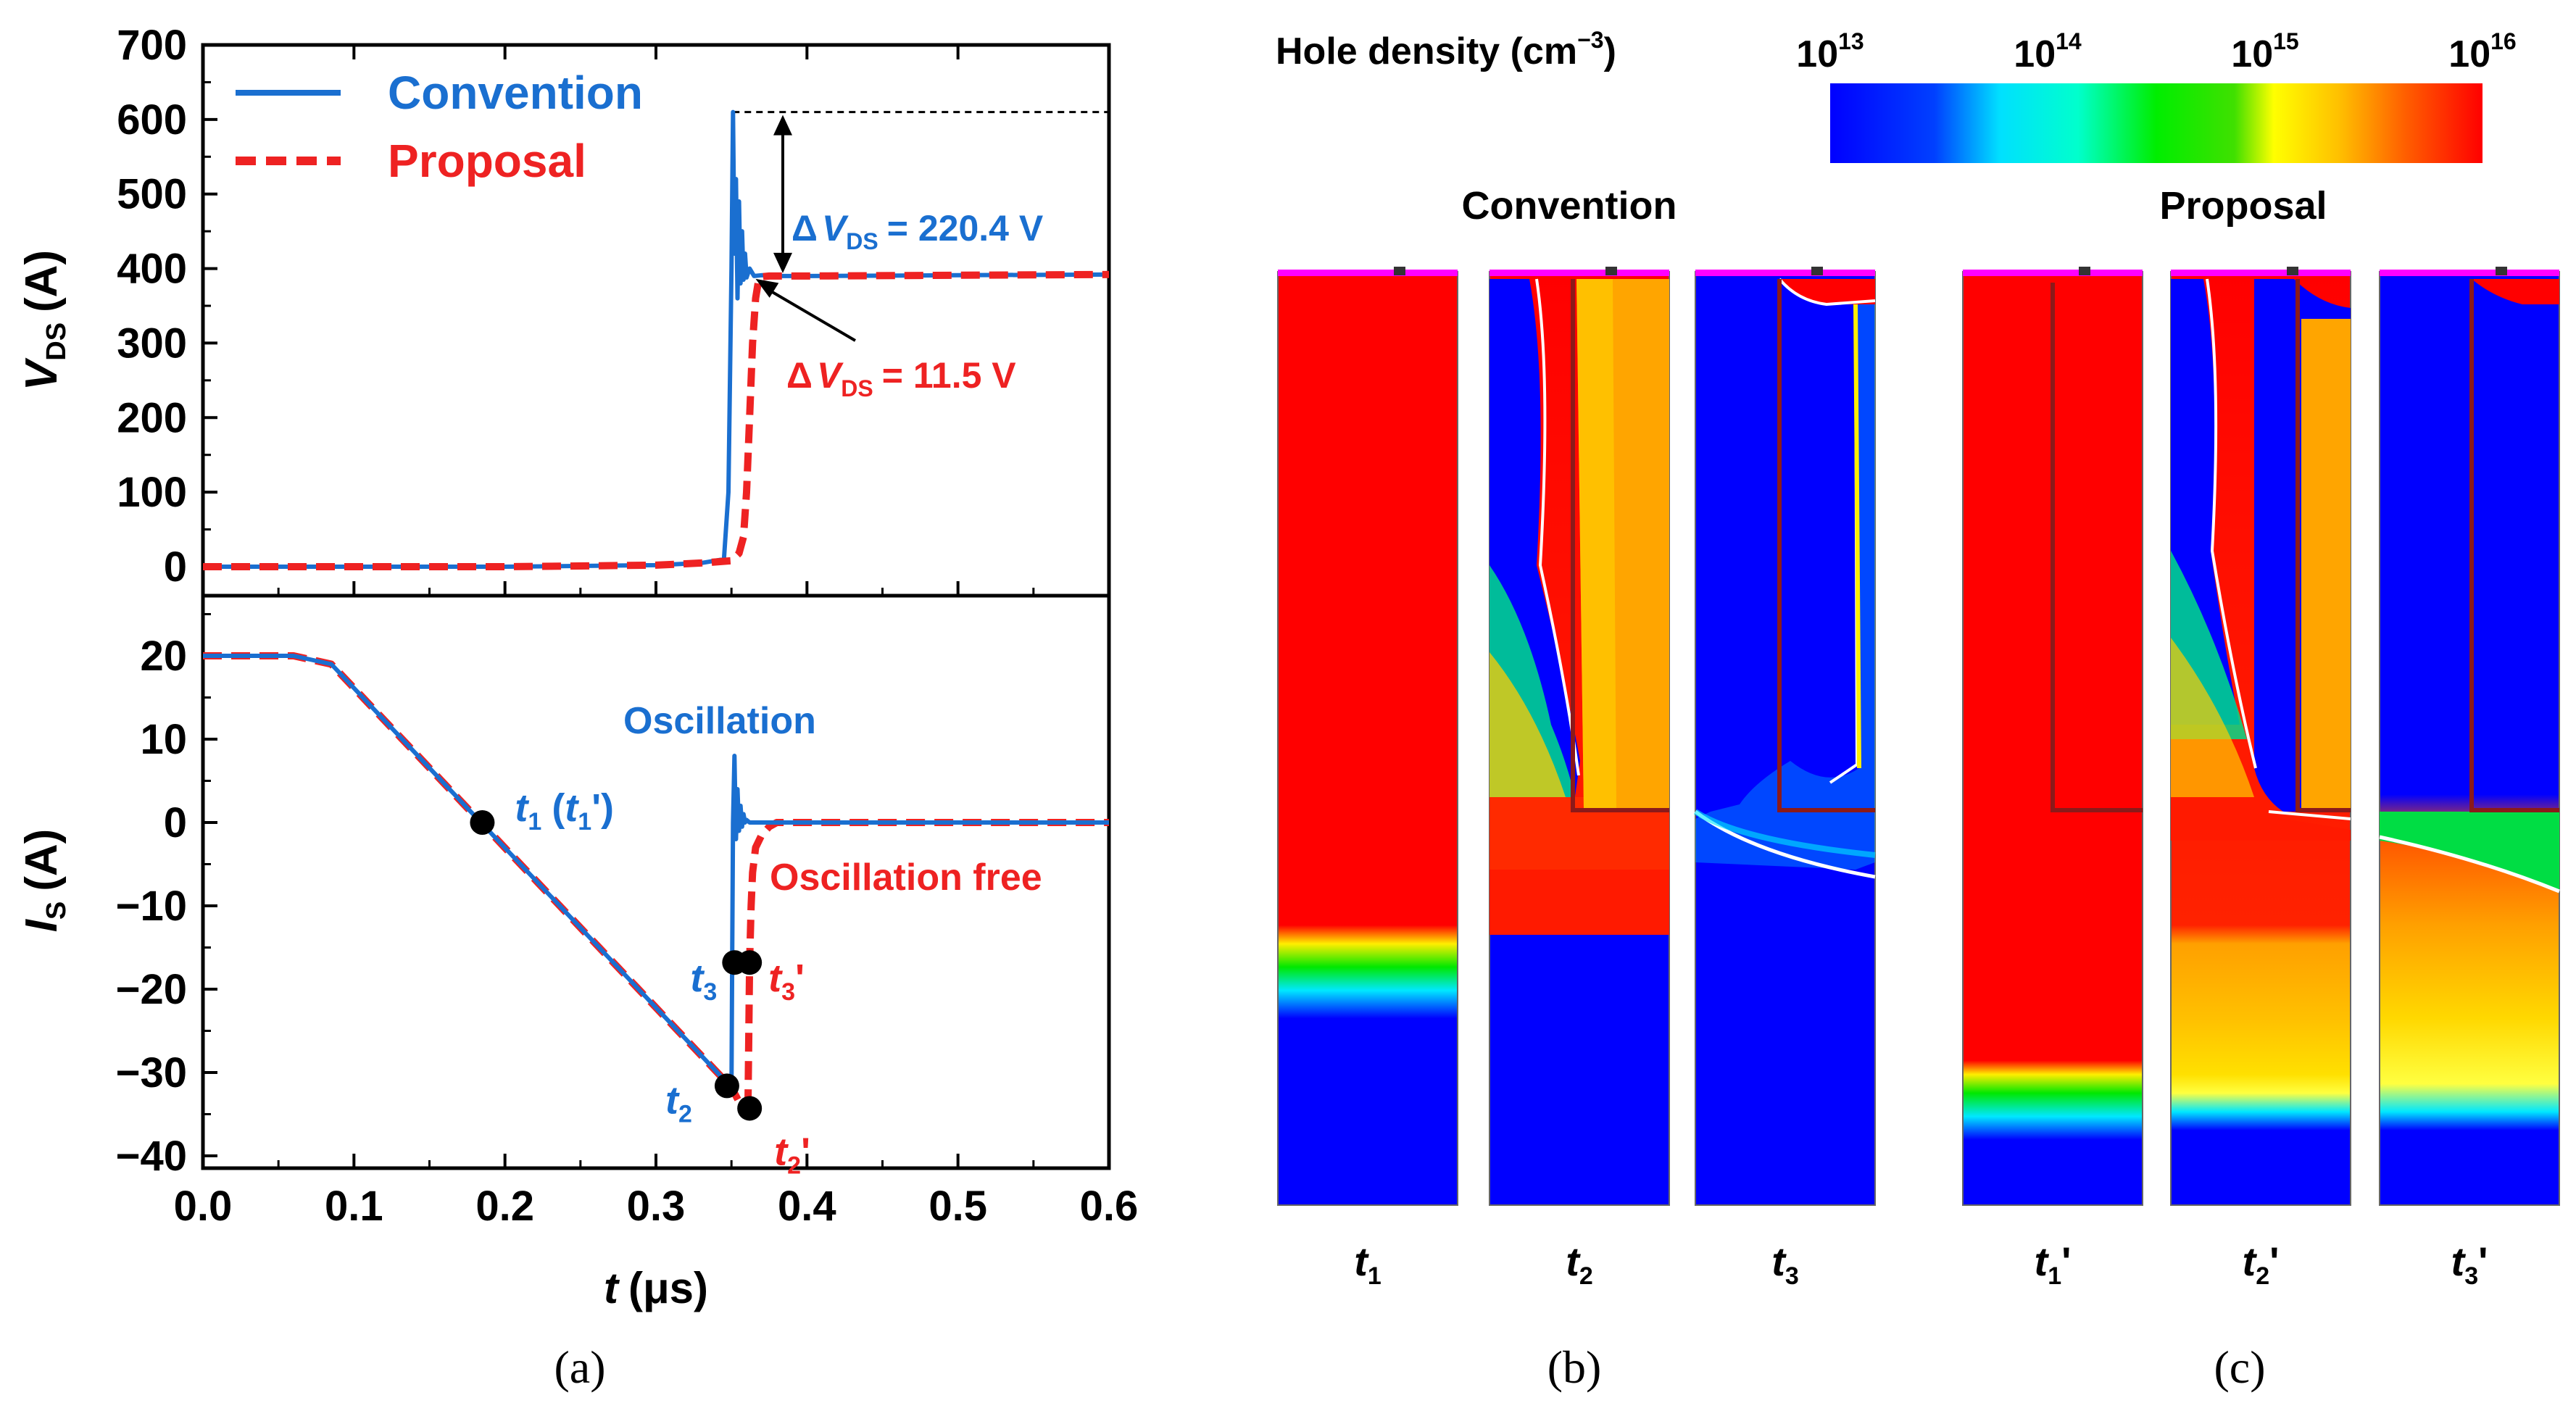 The height and width of the screenshot is (1416, 2576). I want to click on delta-vds-arrow, so click(782, 193).